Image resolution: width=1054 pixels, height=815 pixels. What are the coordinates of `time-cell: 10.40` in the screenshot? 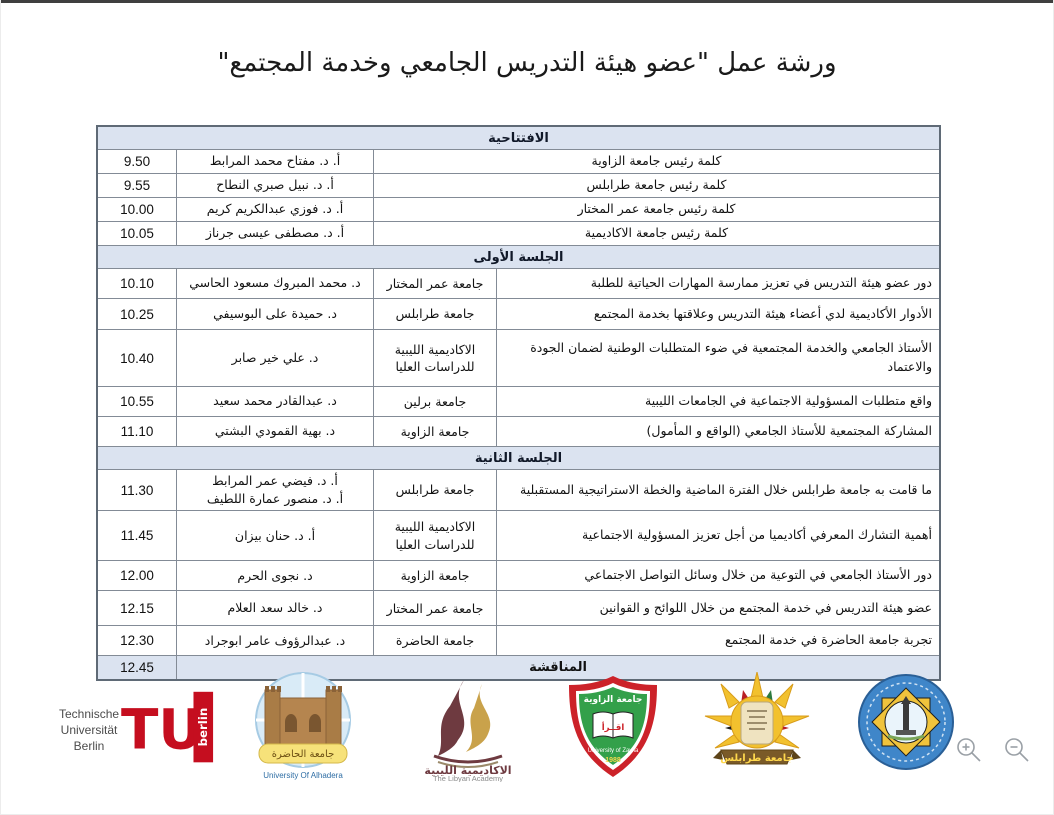 It's located at (137, 358).